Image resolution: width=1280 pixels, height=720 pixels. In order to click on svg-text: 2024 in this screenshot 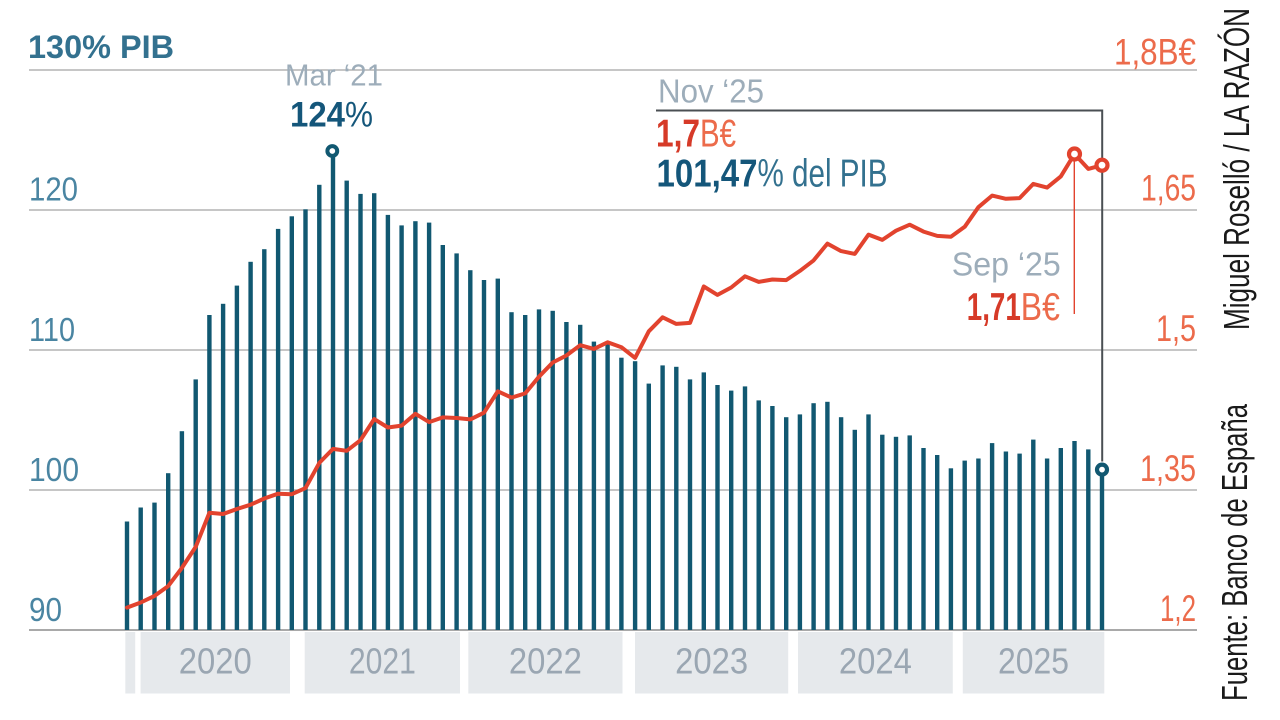, I will do `click(875, 661)`.